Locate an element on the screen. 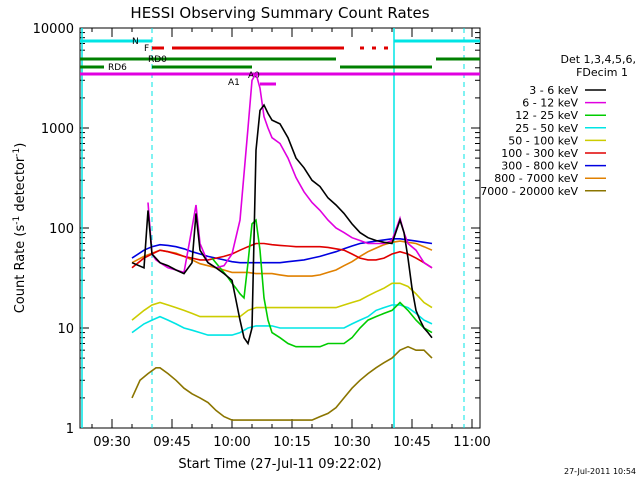 This screenshot has height=480, width=640. y-tick-label: 10000 is located at coordinates (53, 29).